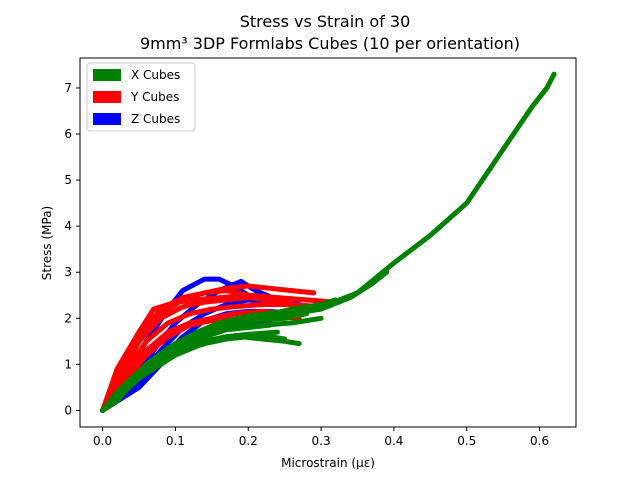 Image resolution: width=640 pixels, height=480 pixels. What do you see at coordinates (248, 441) in the screenshot?
I see `x-tick-label: 0.2` at bounding box center [248, 441].